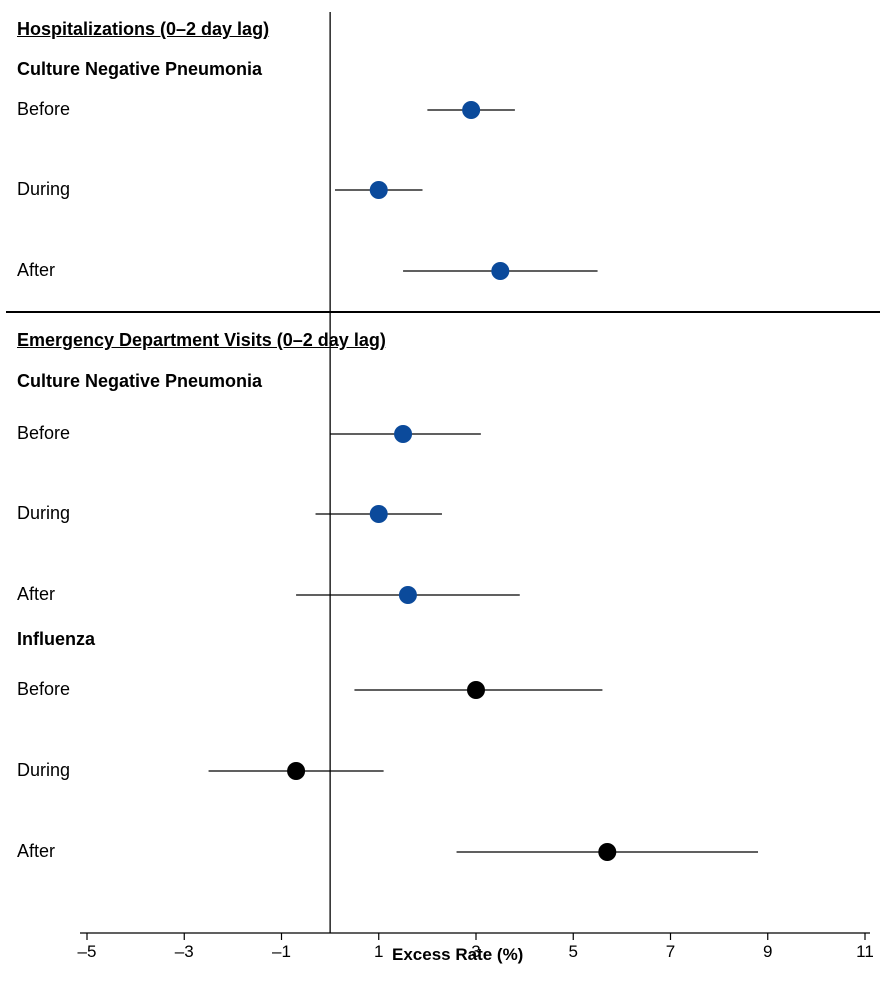 This screenshot has width=880, height=993. I want to click on x-tick-label: –1, so click(281, 951).